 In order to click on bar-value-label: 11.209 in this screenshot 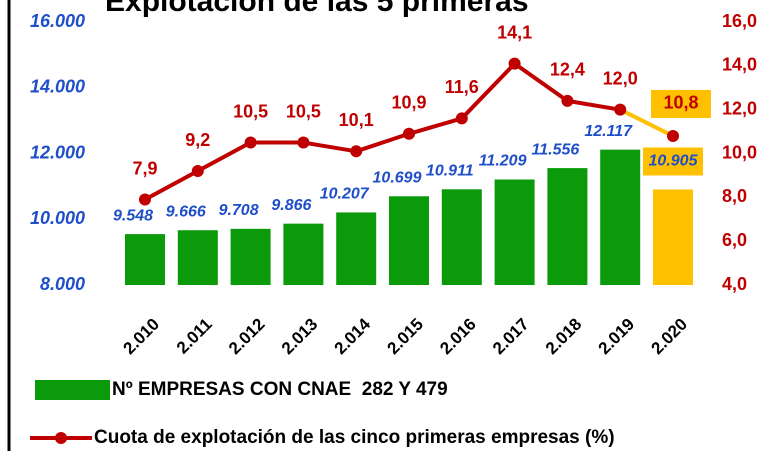, I will do `click(503, 161)`.